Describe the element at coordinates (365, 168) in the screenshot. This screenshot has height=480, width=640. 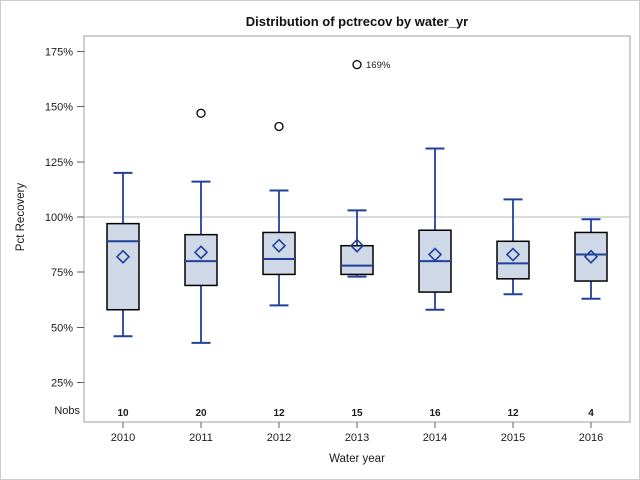
I see `box-group-2013: 169%` at that location.